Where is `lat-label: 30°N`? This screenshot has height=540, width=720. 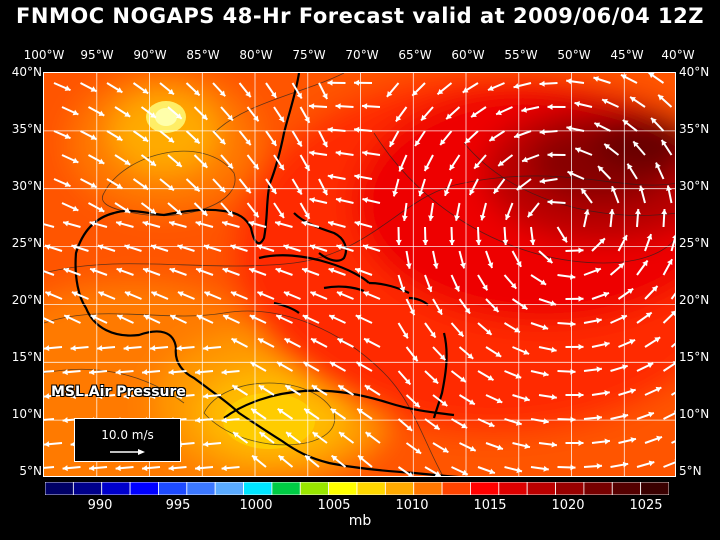 lat-label: 30°N is located at coordinates (26, 186).